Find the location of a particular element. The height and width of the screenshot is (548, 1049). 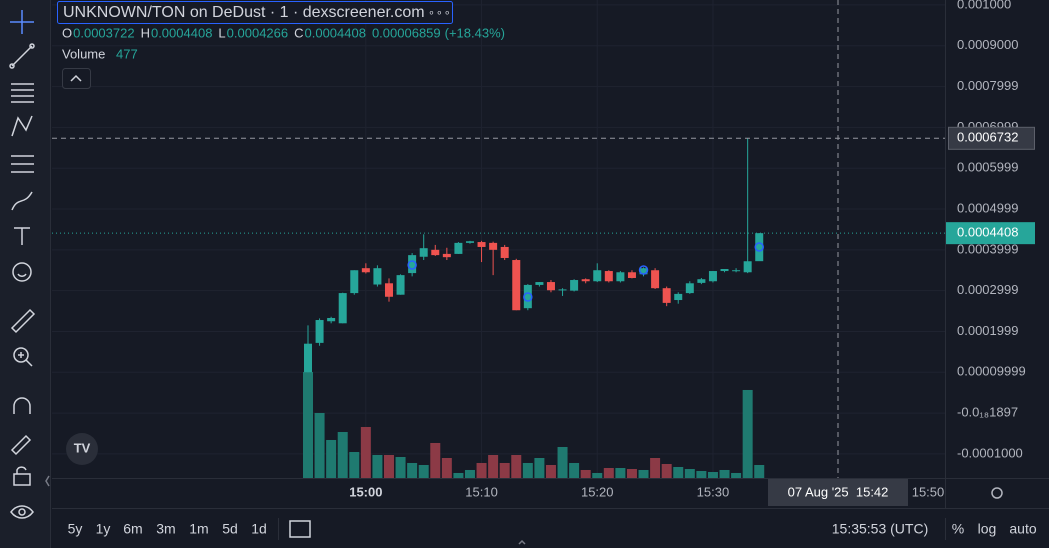

logo is located at coordinates (82, 449).